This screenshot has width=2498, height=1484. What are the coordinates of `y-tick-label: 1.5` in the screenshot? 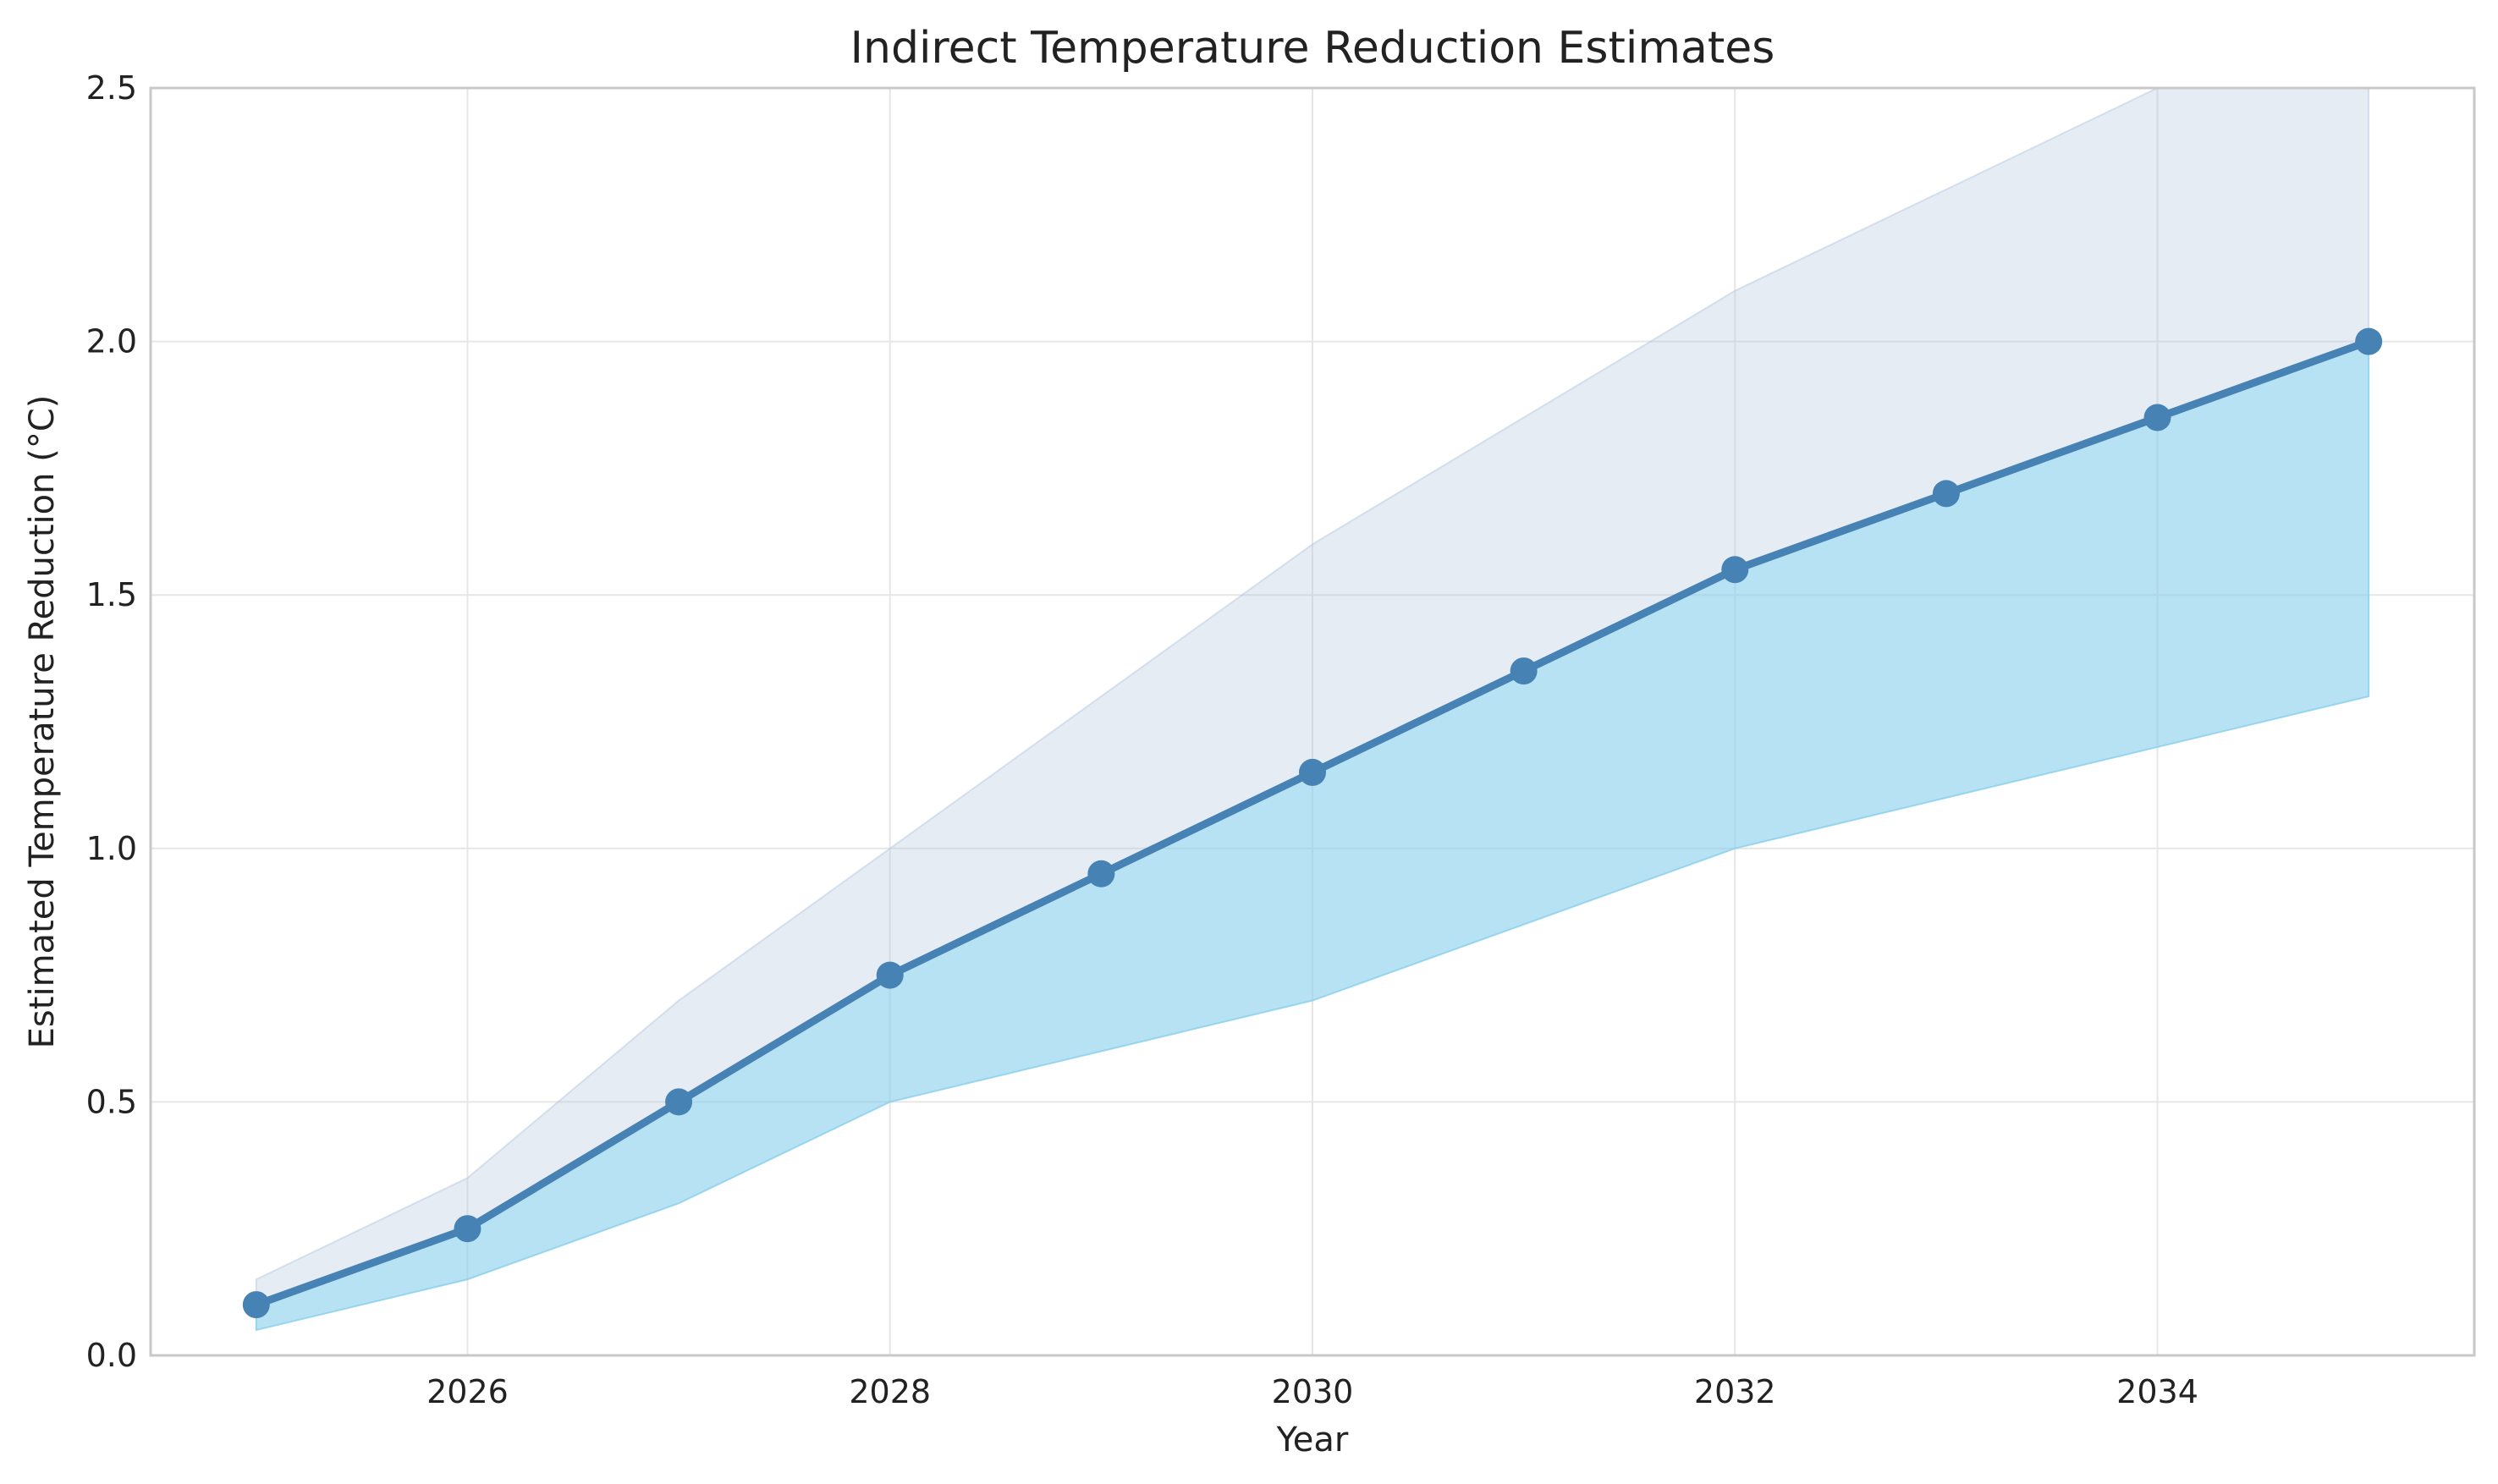 It's located at (111, 594).